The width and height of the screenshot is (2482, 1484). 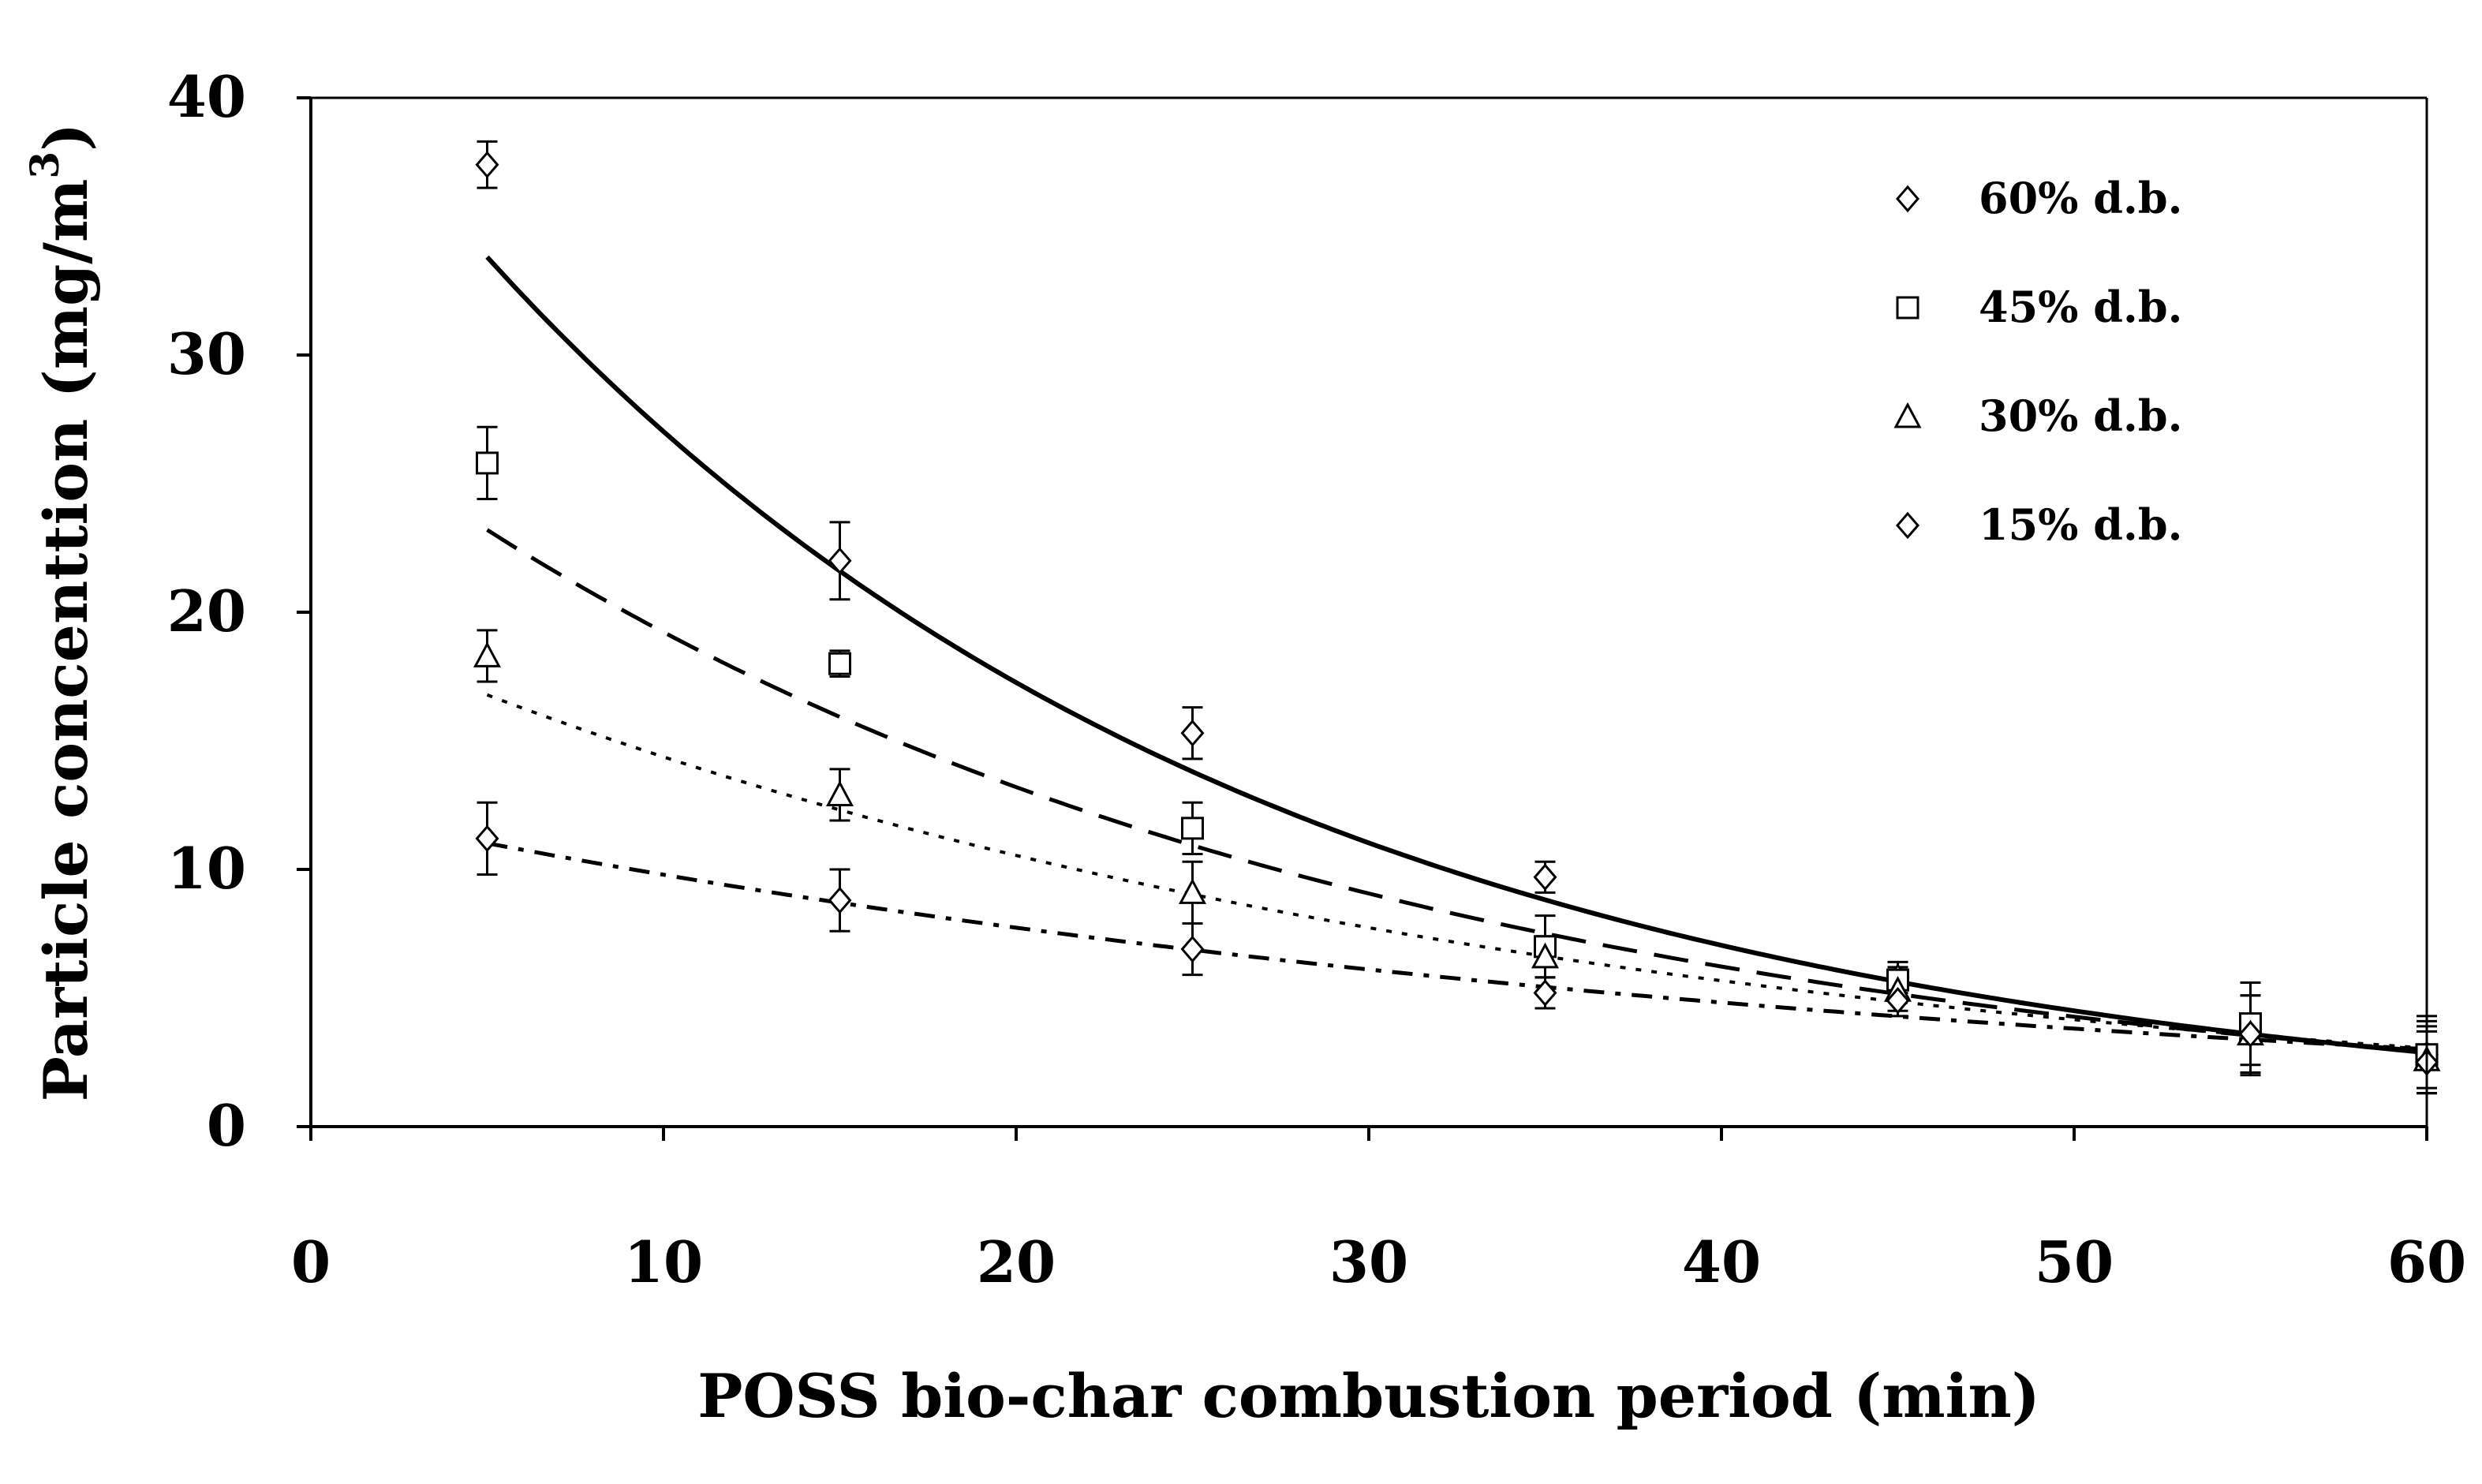 What do you see at coordinates (206, 868) in the screenshot?
I see `y-tick-label-10: 10` at bounding box center [206, 868].